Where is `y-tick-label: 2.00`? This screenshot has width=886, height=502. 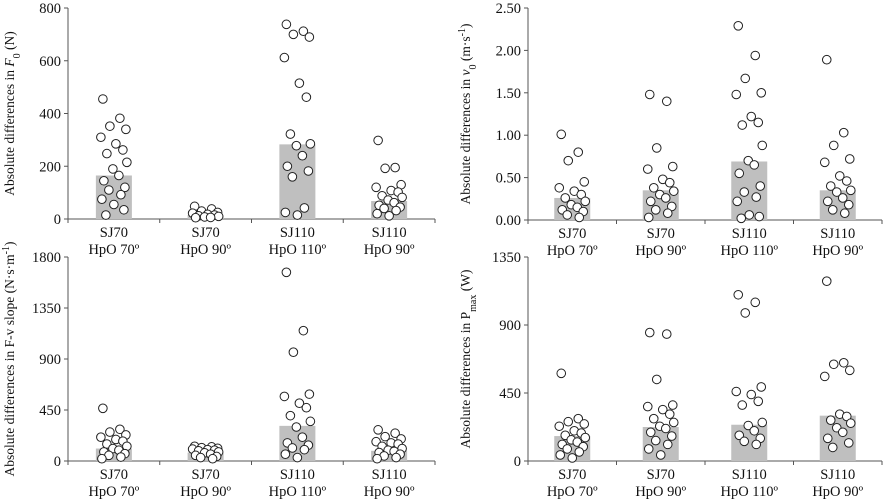
y-tick-label: 2.00 is located at coordinates (508, 51).